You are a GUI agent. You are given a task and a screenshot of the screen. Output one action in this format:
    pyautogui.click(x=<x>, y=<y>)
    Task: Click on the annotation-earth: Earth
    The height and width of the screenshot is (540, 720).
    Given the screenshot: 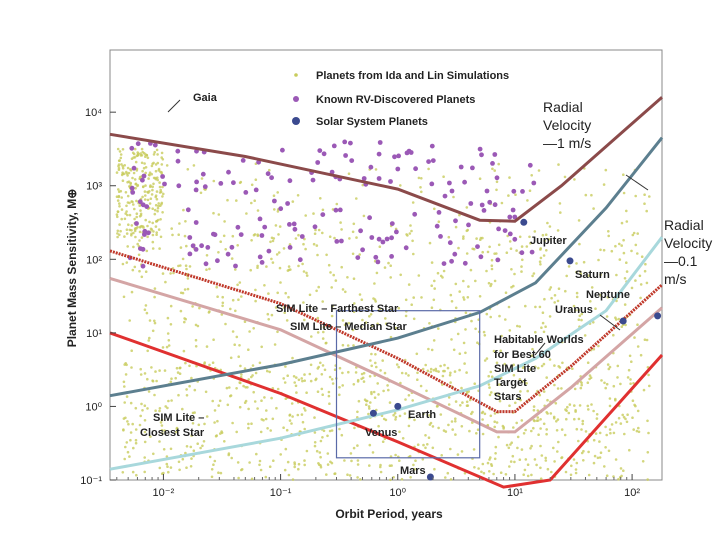 What is the action you would take?
    pyautogui.click(x=422, y=415)
    